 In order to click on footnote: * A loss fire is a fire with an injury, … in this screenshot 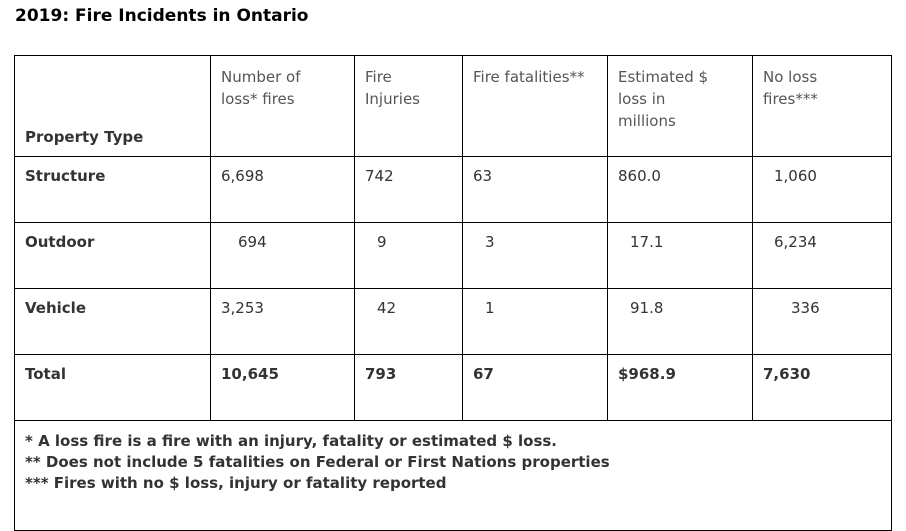, I will do `click(291, 441)`.